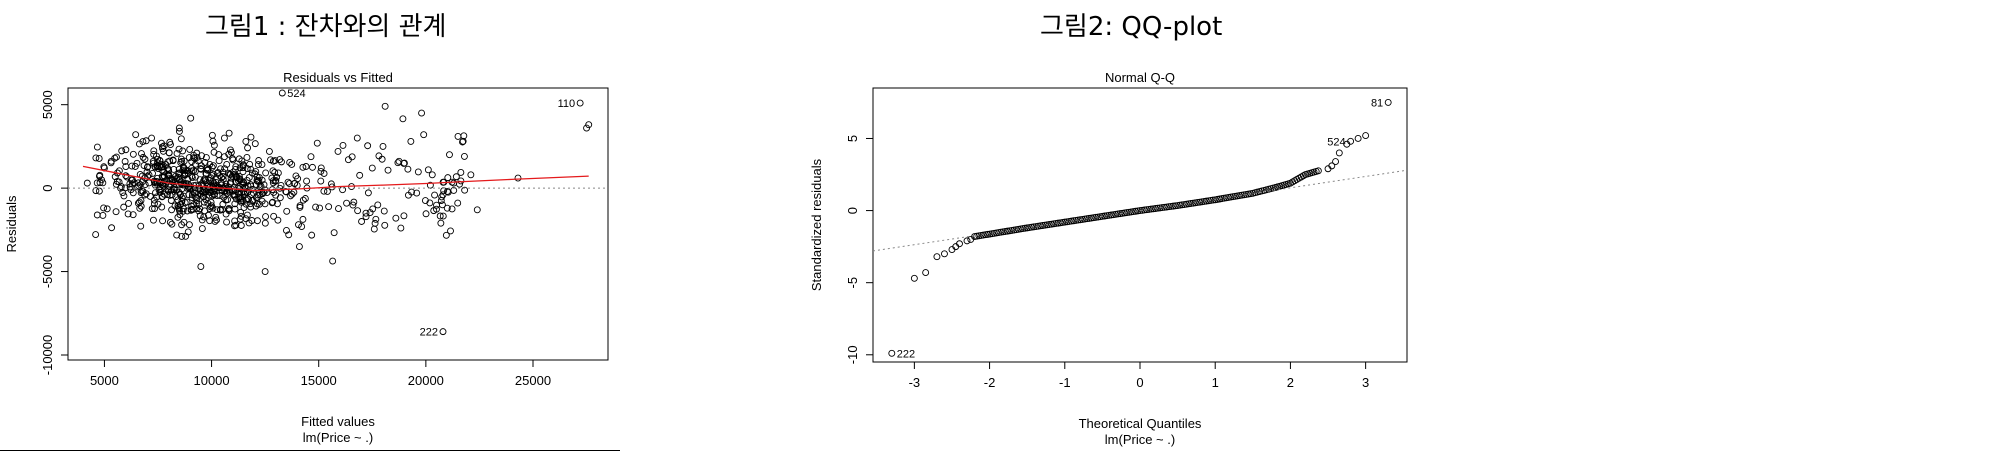 Image resolution: width=2014 pixels, height=452 pixels. What do you see at coordinates (211, 380) in the screenshot?
I see `x-tick-label: 10000` at bounding box center [211, 380].